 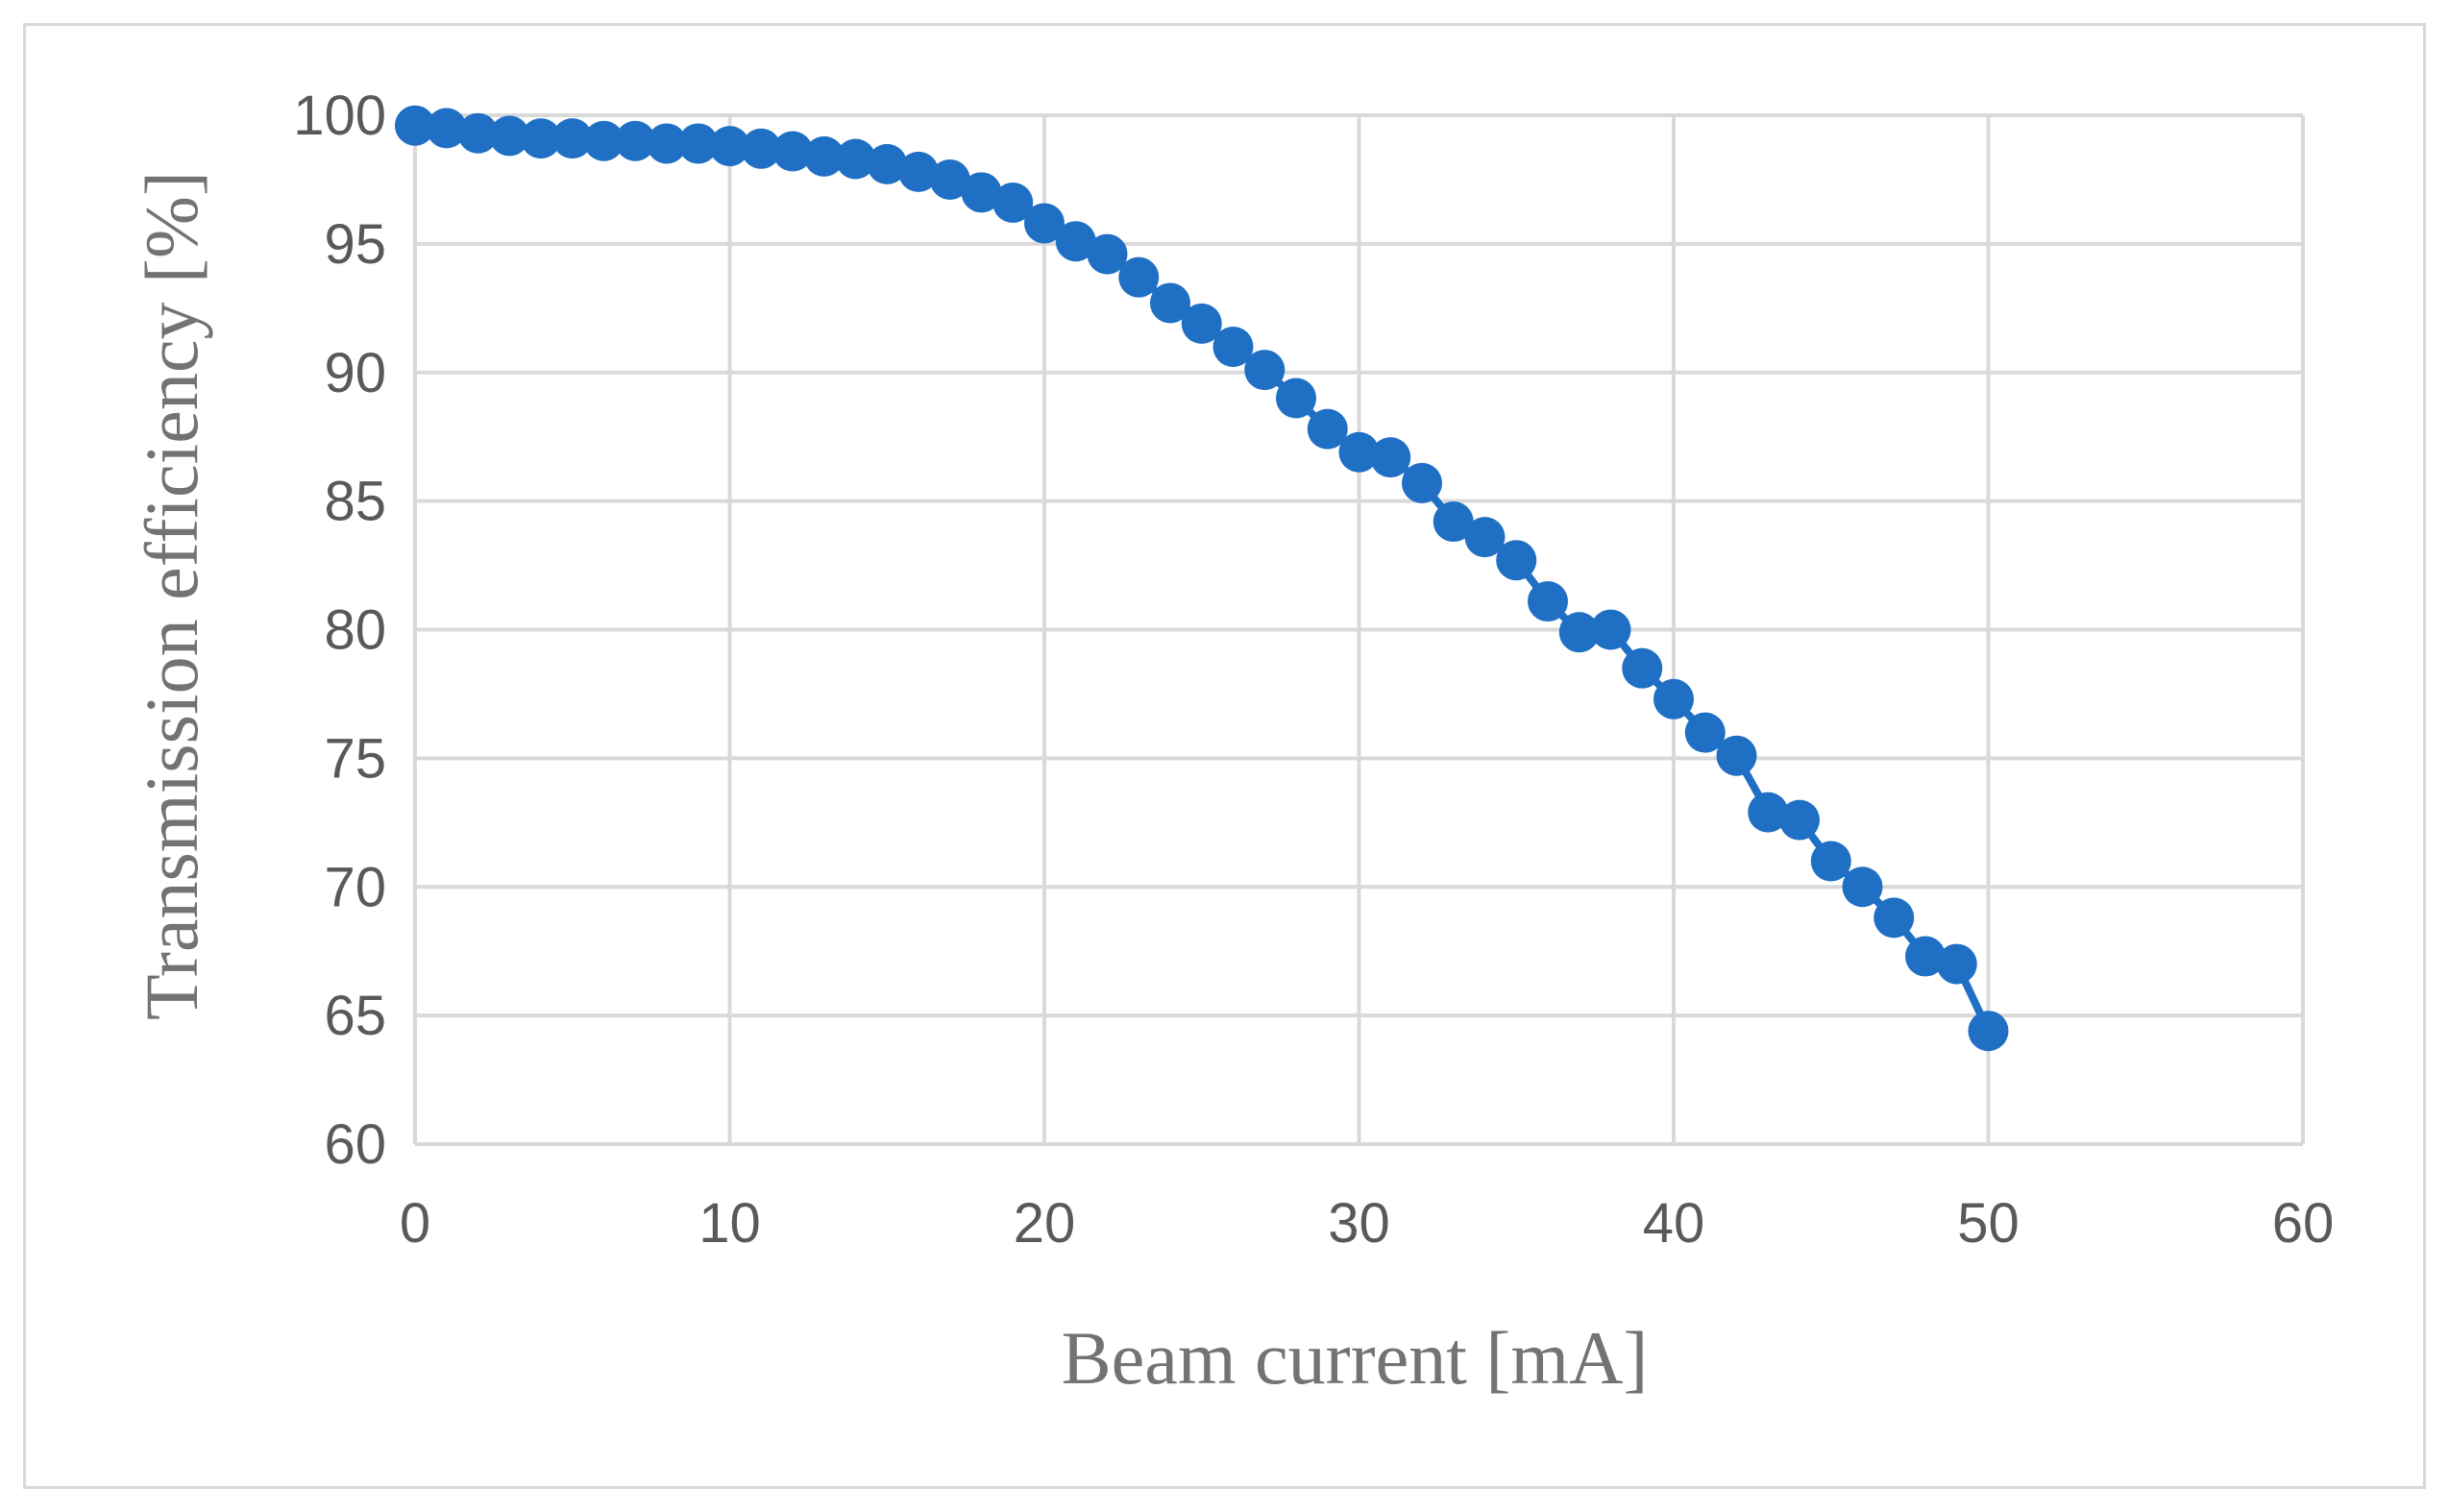 What do you see at coordinates (355, 887) in the screenshot?
I see `y-tick-label: 70` at bounding box center [355, 887].